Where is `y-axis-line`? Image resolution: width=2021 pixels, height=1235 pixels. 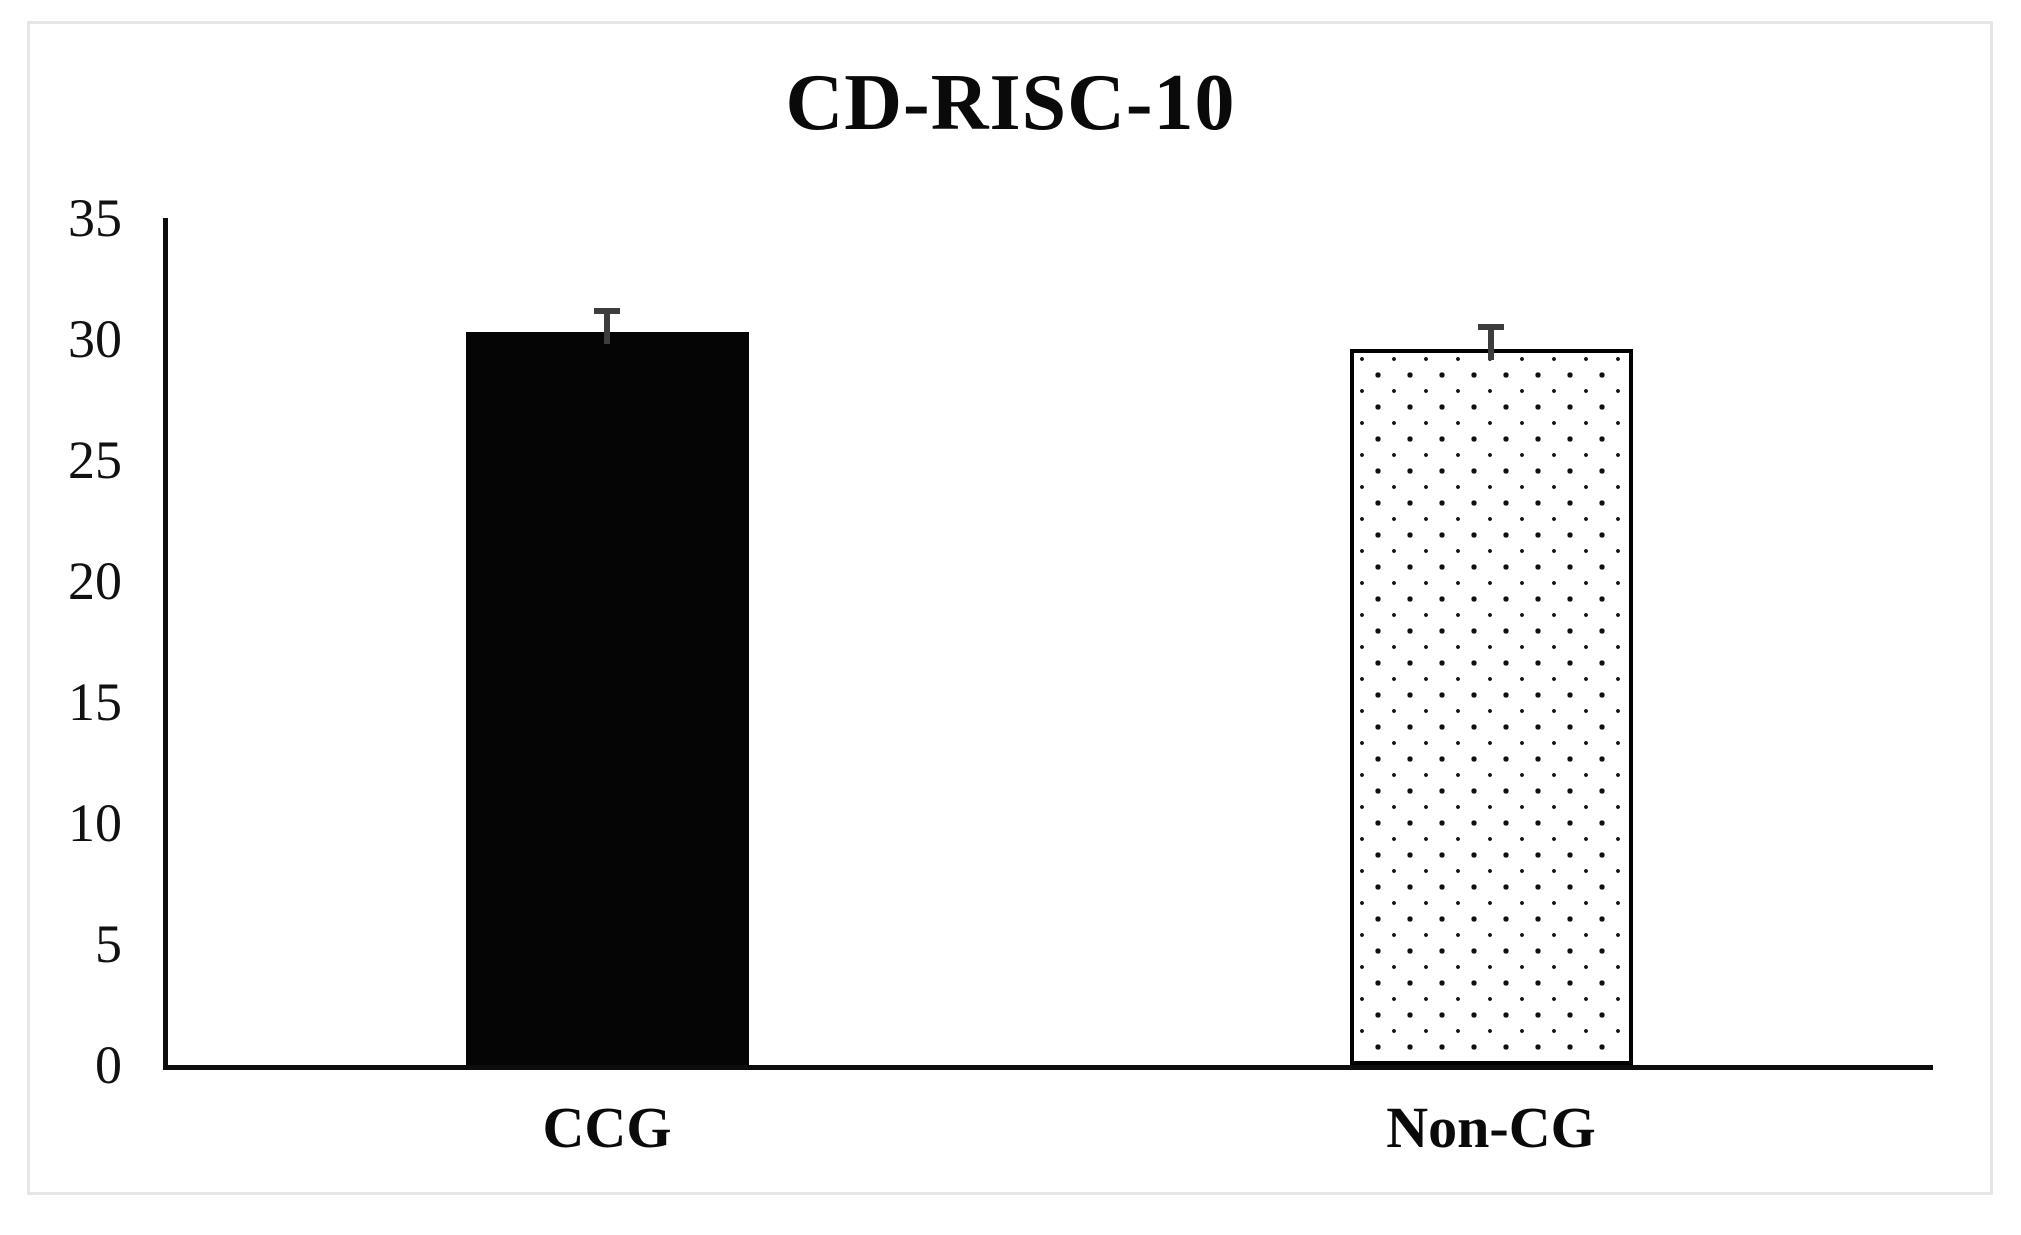
y-axis-line is located at coordinates (165, 644).